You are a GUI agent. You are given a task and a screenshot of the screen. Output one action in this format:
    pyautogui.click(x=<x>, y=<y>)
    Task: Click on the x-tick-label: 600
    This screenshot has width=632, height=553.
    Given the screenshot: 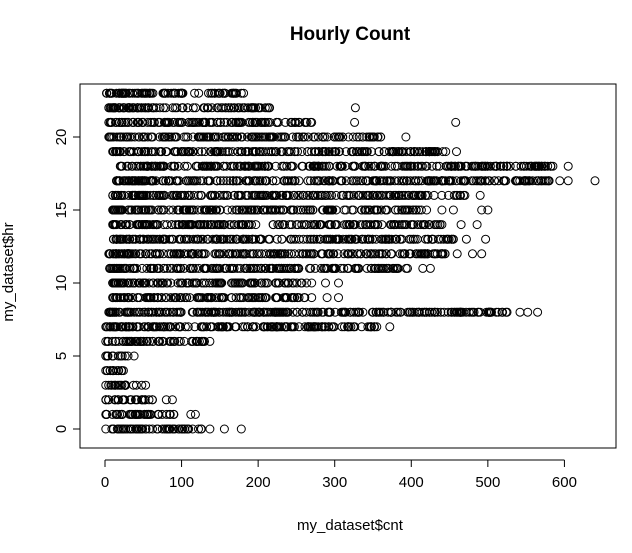 What is the action you would take?
    pyautogui.click(x=564, y=482)
    